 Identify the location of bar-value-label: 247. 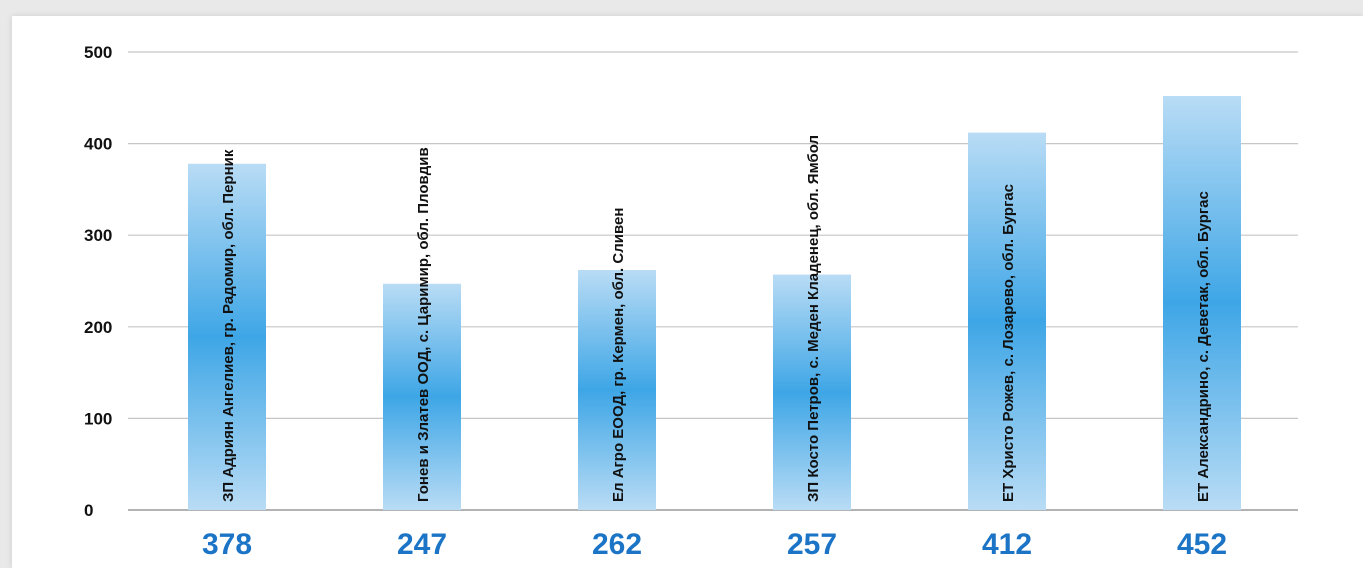
(422, 544).